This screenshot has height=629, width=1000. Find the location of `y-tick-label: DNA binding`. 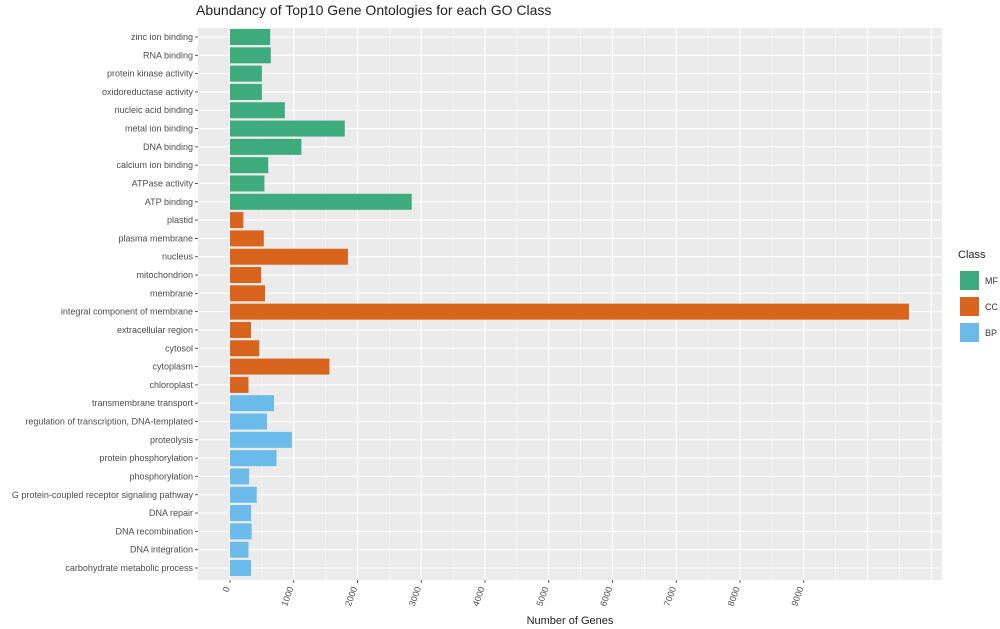

y-tick-label: DNA binding is located at coordinates (168, 147).